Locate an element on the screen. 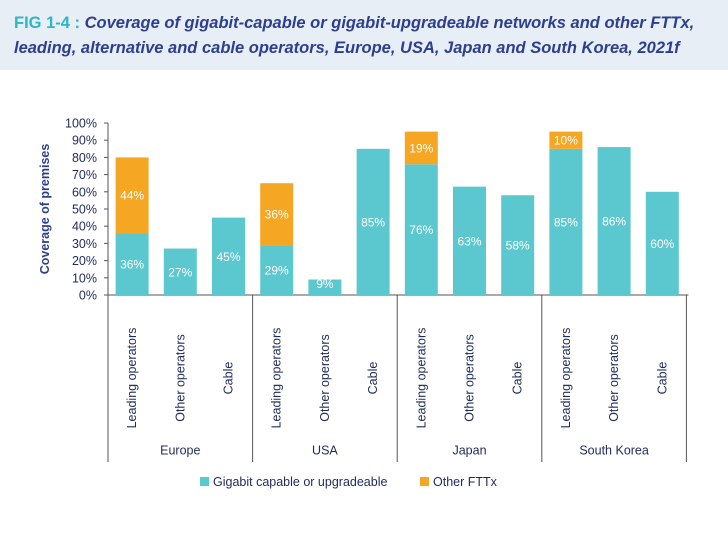  data-label-other-fttx: 36% is located at coordinates (277, 215).